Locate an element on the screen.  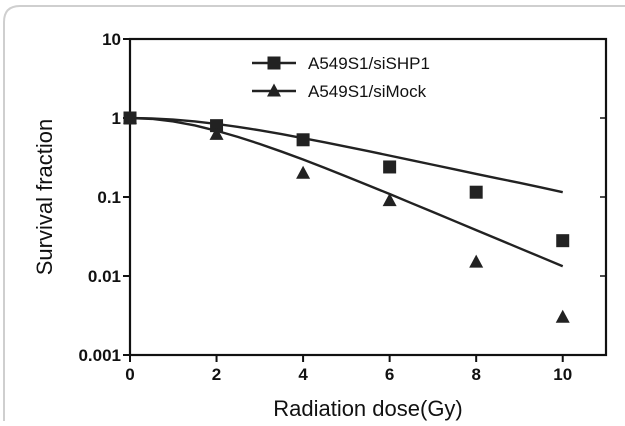
y-tick-label: 0.01 is located at coordinates (104, 276).